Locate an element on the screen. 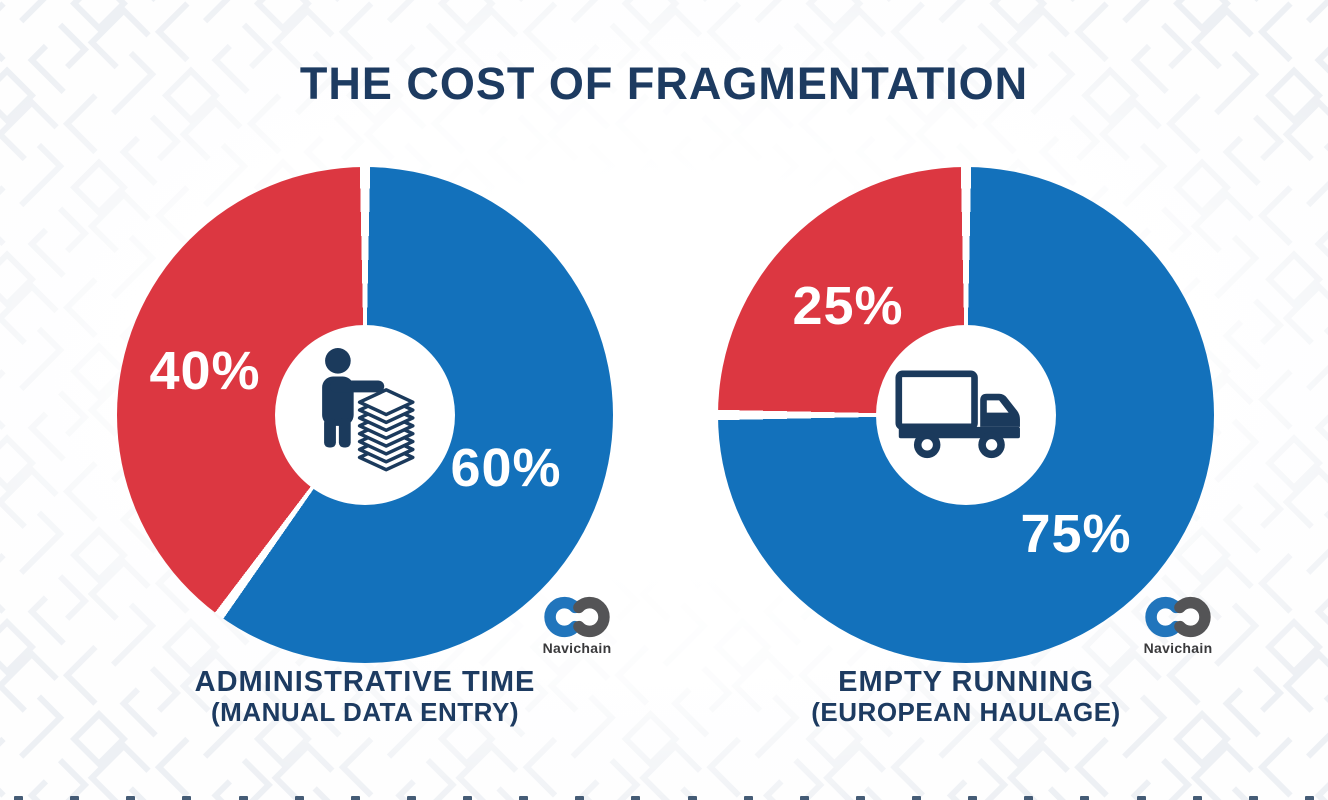  chart-caption: EMPTY RUNNING (EUROPEAN HAULAGE) is located at coordinates (966, 697).